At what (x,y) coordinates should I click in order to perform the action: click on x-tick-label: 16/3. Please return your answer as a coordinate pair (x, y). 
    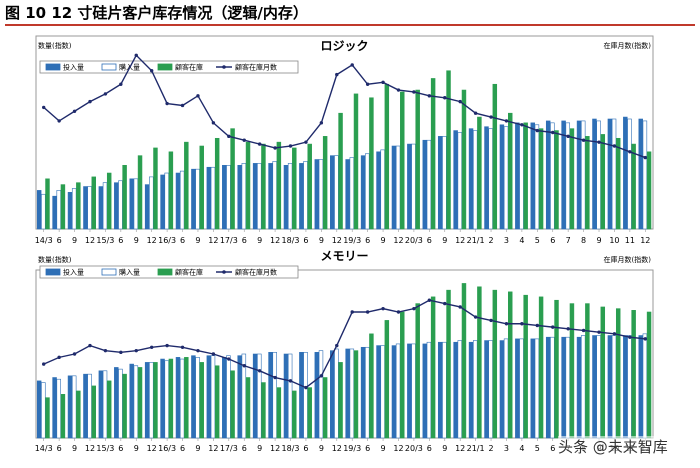
    Looking at the image, I should click on (167, 448).